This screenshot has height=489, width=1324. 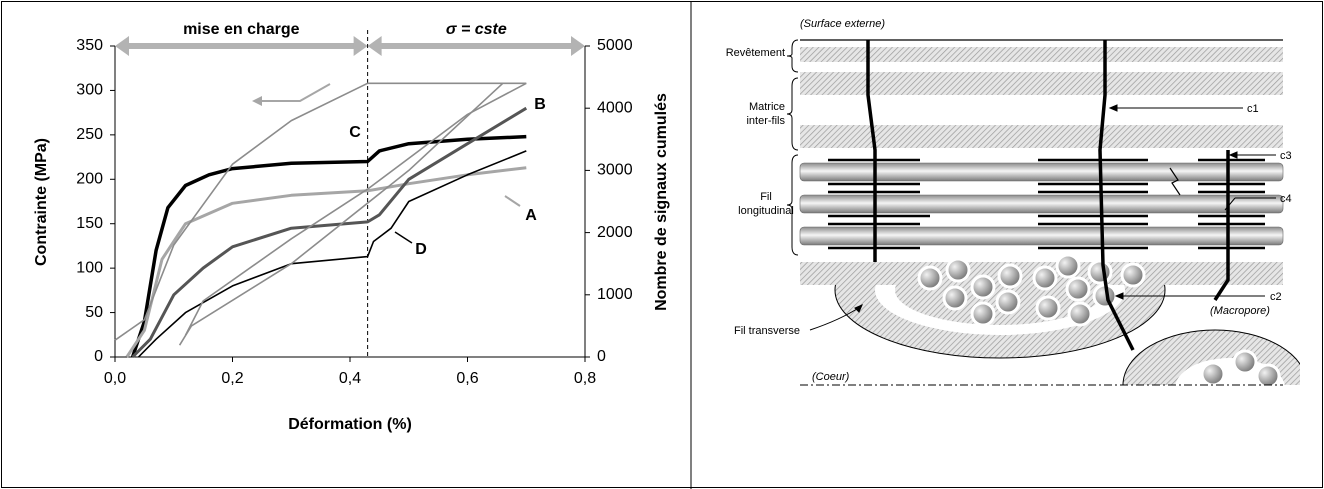 What do you see at coordinates (115, 378) in the screenshot?
I see `x-tick-label: 0,0` at bounding box center [115, 378].